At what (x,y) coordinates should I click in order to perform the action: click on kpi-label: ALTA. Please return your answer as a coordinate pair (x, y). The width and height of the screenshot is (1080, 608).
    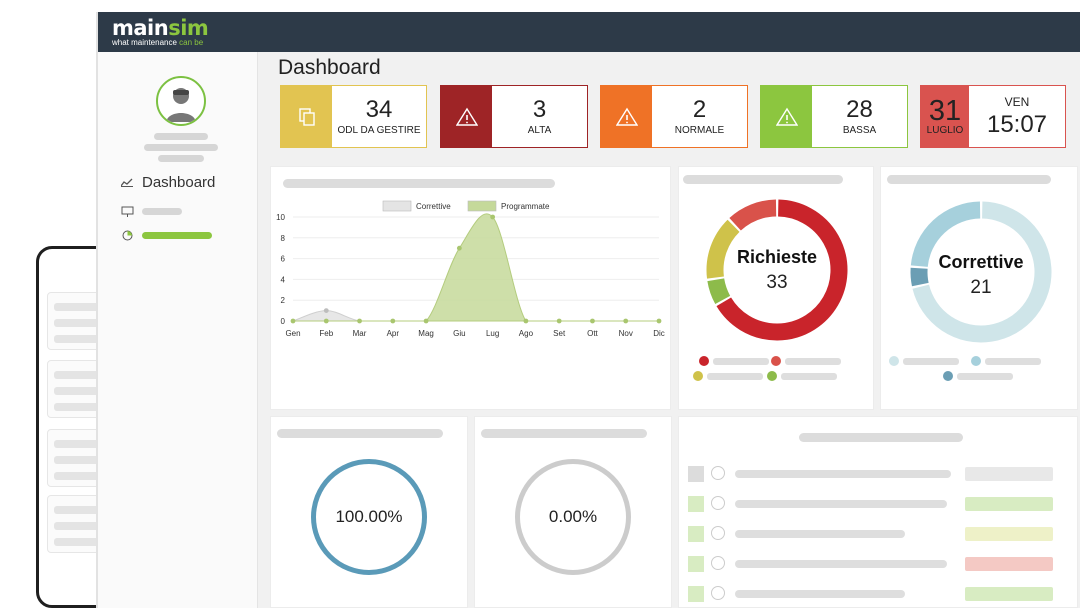
    Looking at the image, I should click on (539, 130).